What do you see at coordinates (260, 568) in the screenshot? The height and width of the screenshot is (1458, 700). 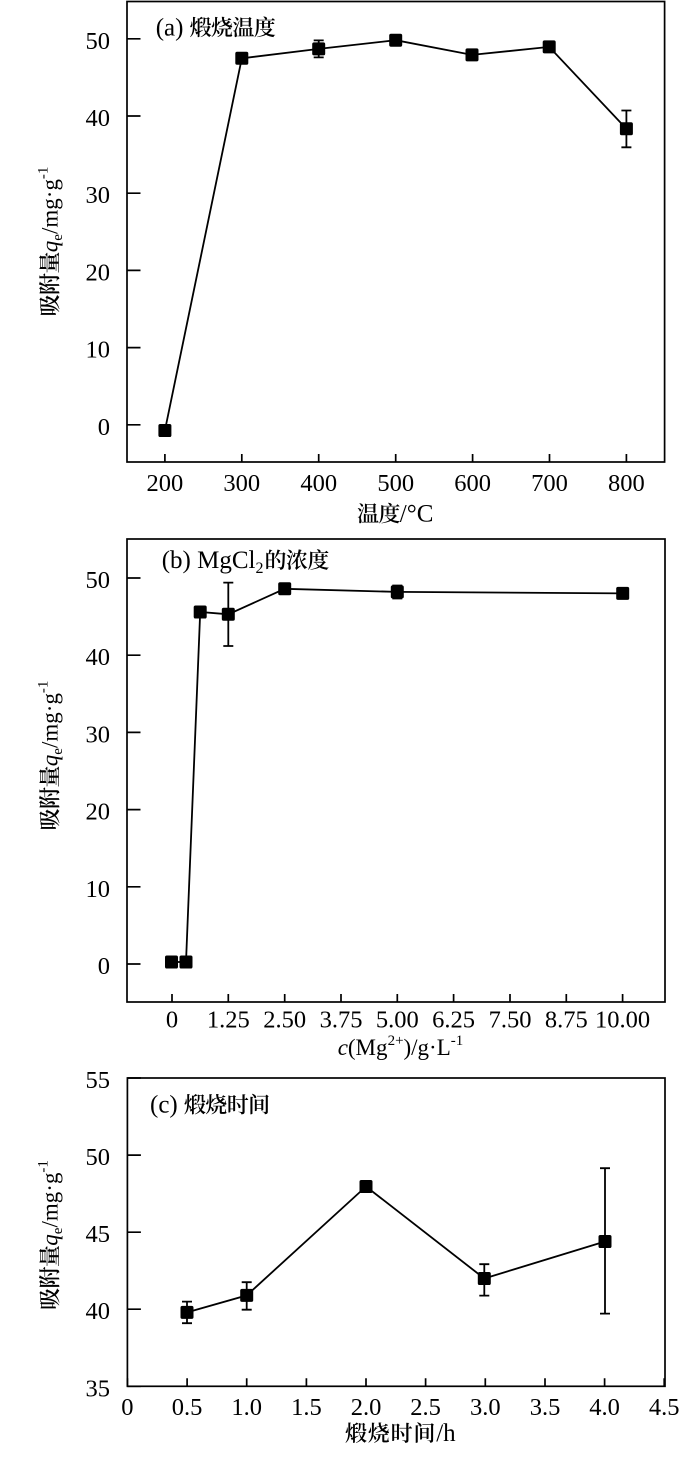 I see `svg-text: 2` at bounding box center [260, 568].